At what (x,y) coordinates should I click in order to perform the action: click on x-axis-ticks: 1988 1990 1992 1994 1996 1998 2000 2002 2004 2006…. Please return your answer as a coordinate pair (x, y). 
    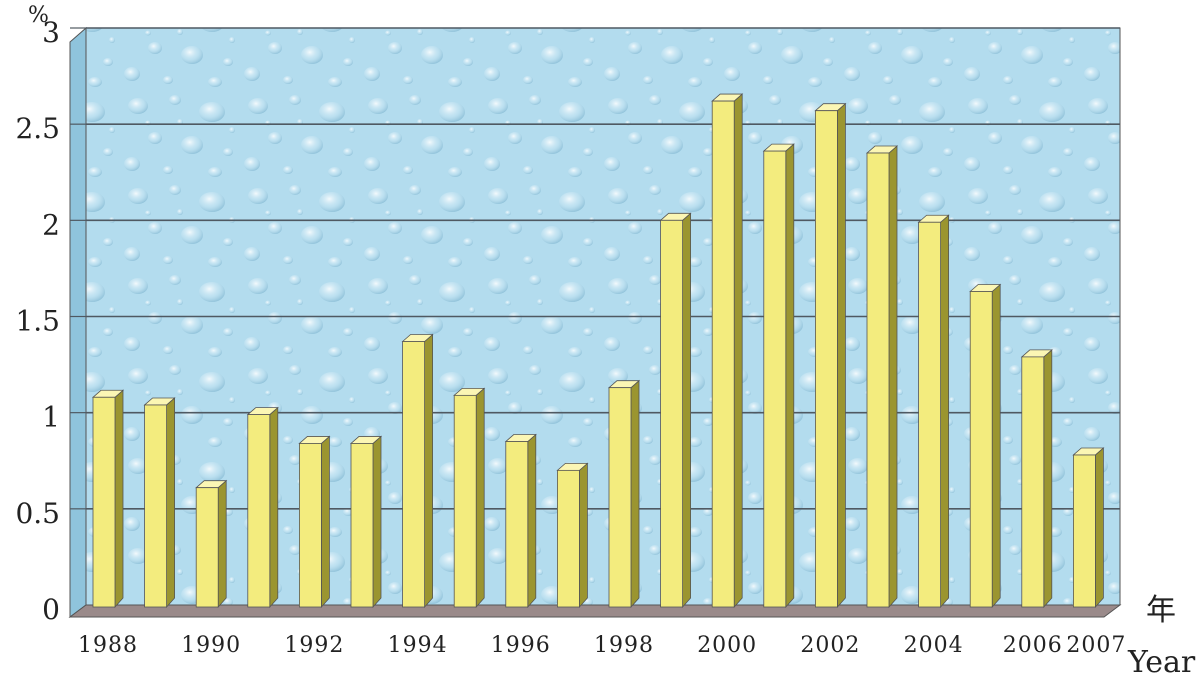
    Looking at the image, I should click on (602, 645).